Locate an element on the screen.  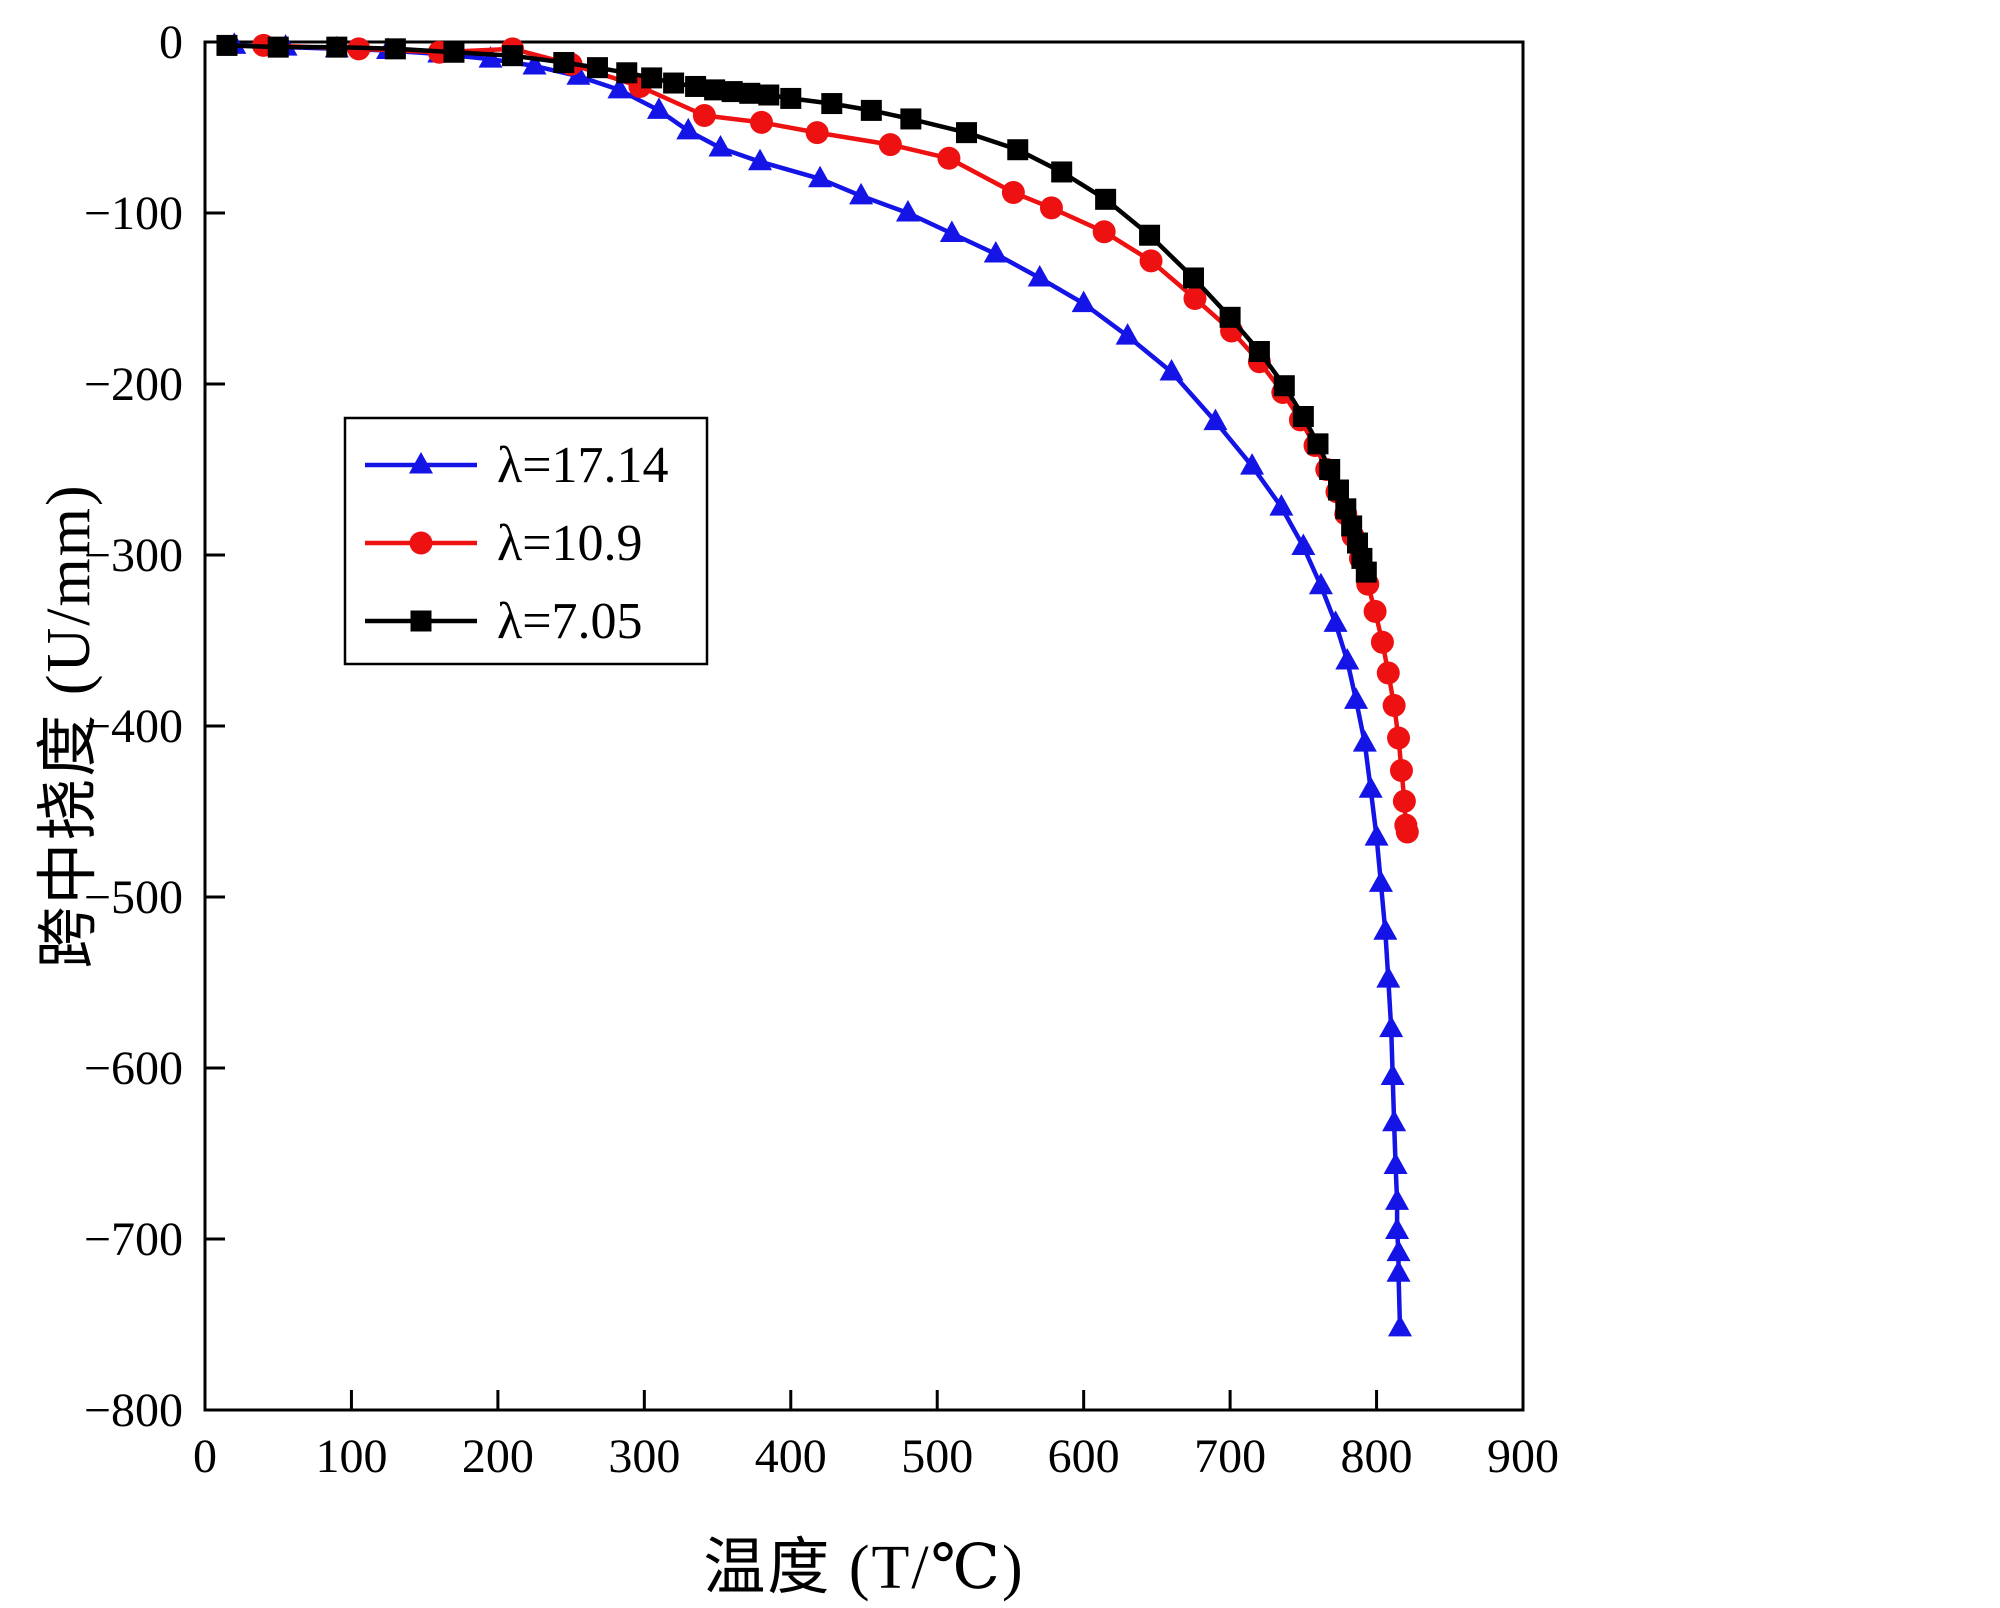
x-tick-label: 400 is located at coordinates (791, 1456).